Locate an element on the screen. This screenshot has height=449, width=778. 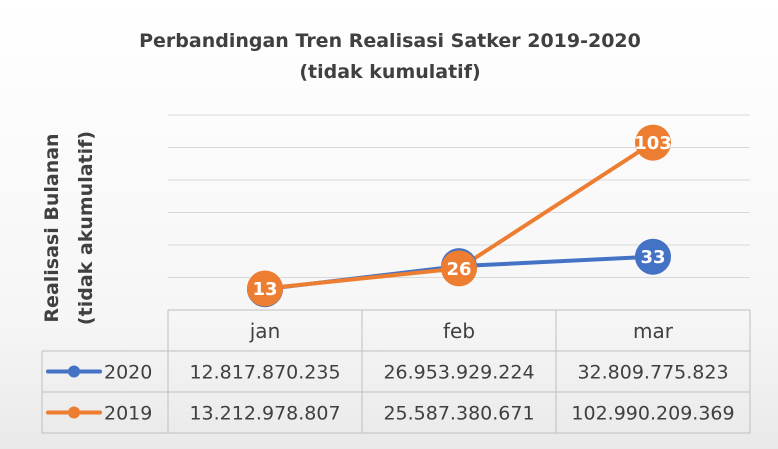
y-axis-title-line-2: (tidak akumulatif) is located at coordinates (86, 228).